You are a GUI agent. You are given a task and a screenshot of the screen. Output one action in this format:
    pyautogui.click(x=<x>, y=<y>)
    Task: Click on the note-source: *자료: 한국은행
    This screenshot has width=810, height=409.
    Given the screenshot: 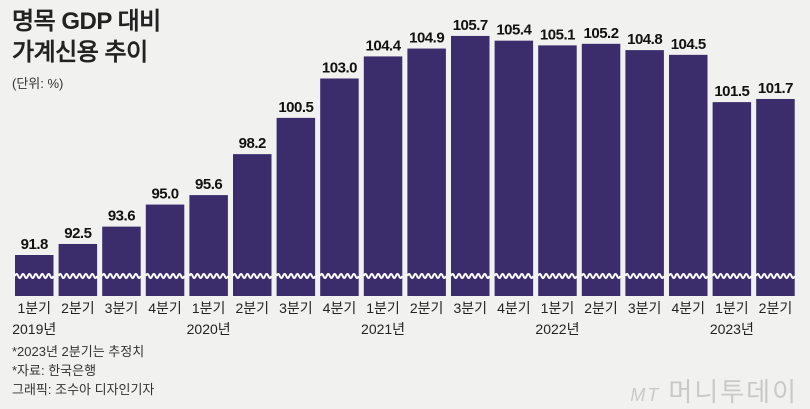 What is the action you would take?
    pyautogui.click(x=54, y=370)
    